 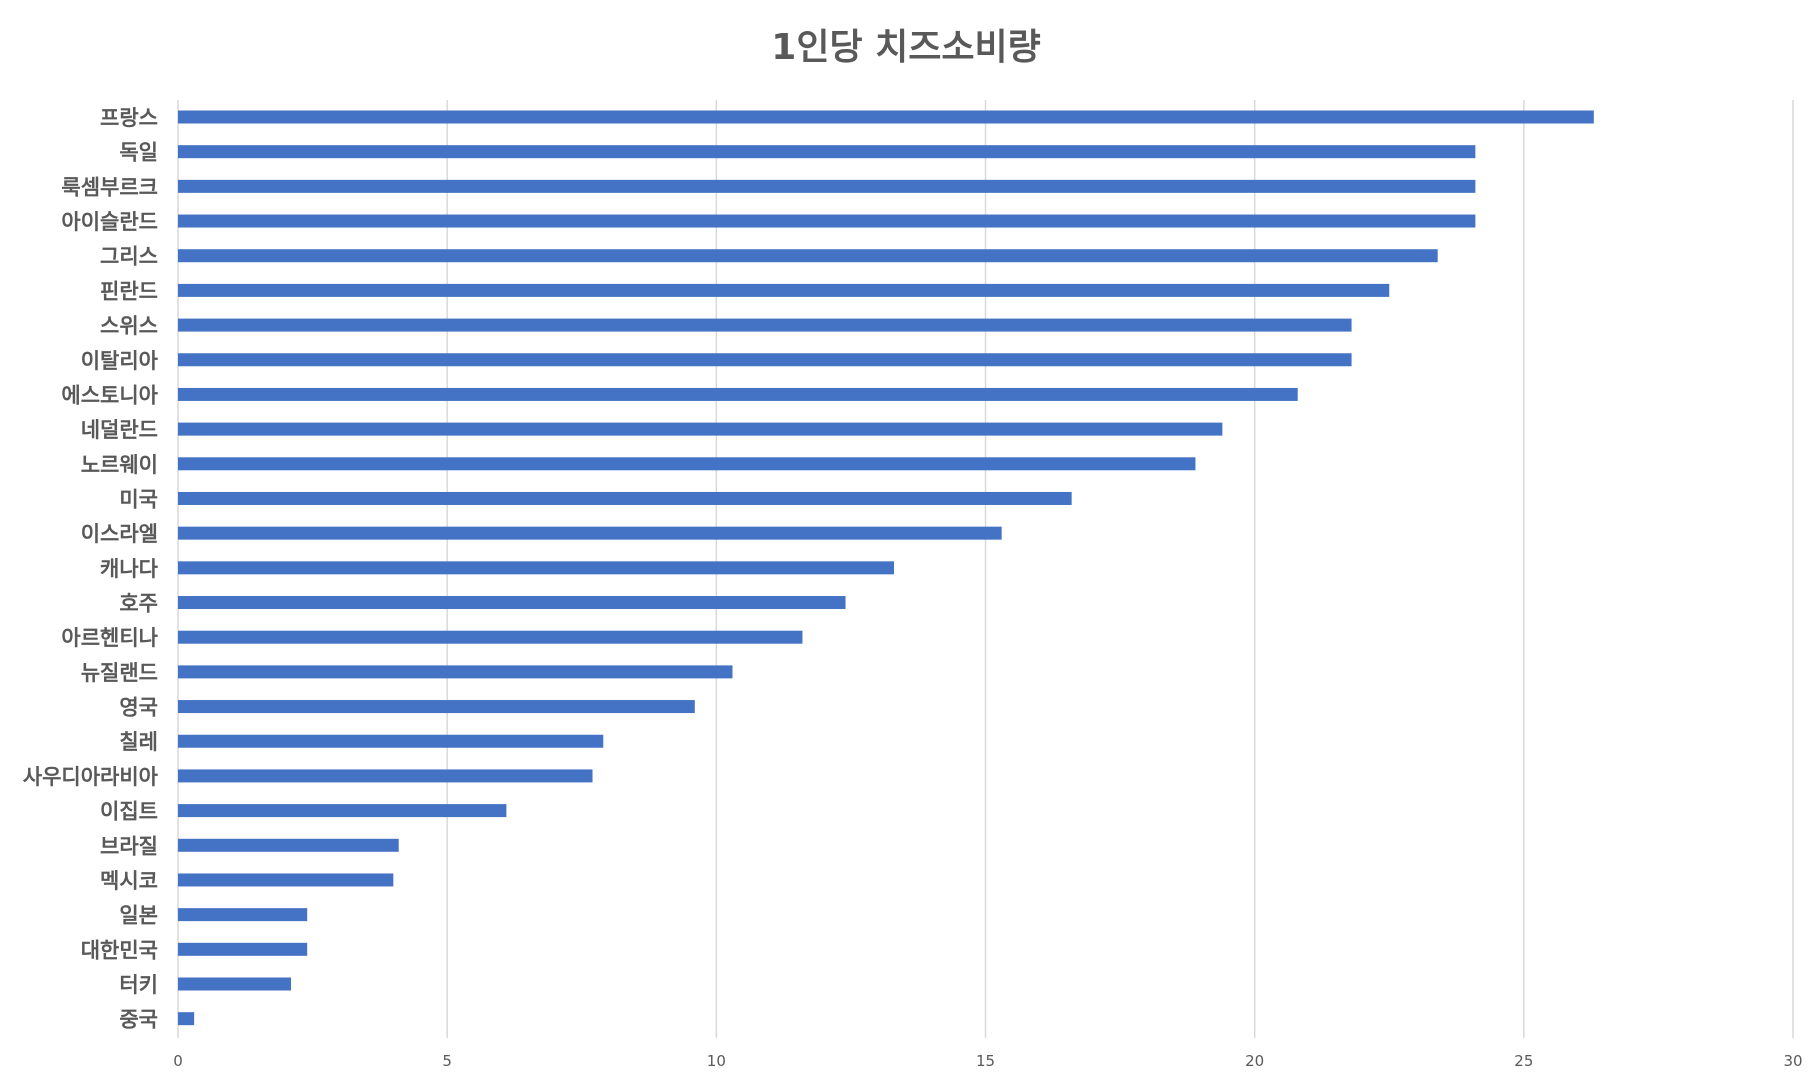 I want to click on x-tick-label: 15, so click(x=985, y=1061).